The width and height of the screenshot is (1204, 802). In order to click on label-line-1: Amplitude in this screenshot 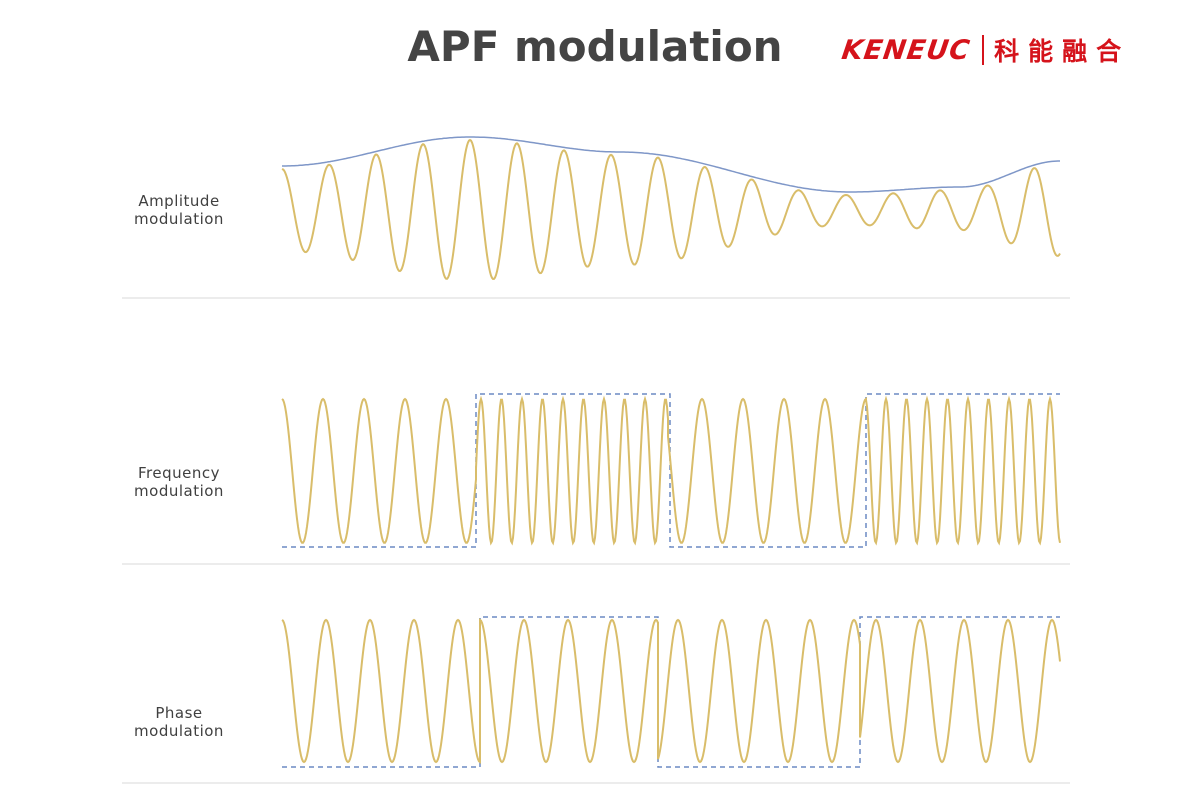, I will do `click(179, 201)`.